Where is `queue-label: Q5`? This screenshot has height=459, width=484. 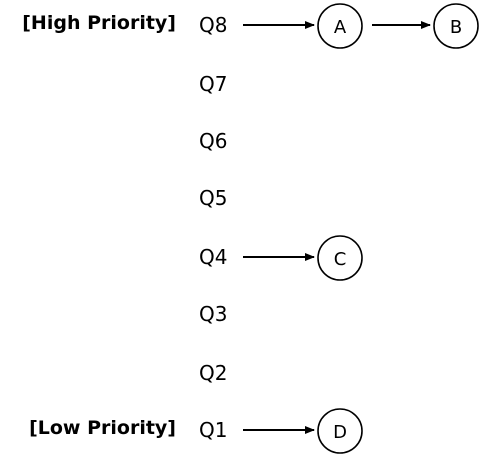
queue-label: Q5 is located at coordinates (213, 198).